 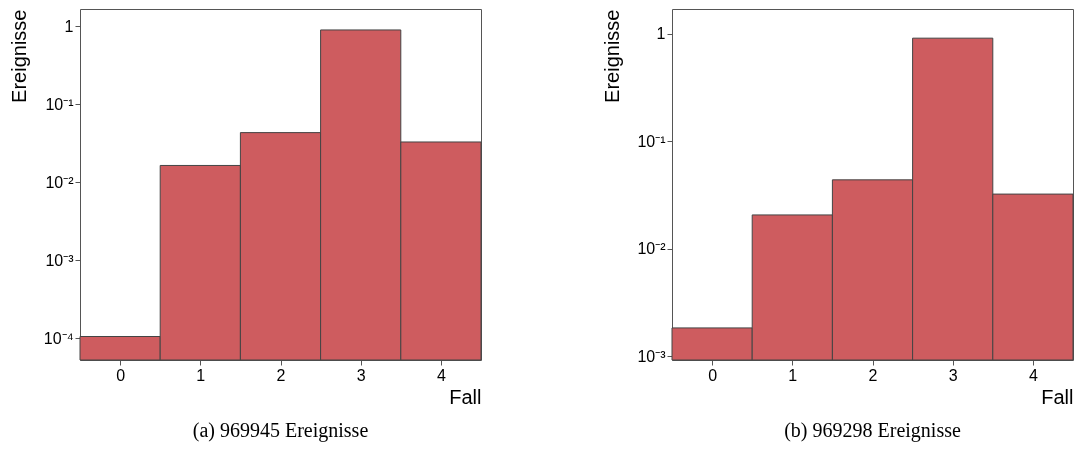 What do you see at coordinates (872, 430) in the screenshot?
I see `text: (b) 969298 Ereignisse` at bounding box center [872, 430].